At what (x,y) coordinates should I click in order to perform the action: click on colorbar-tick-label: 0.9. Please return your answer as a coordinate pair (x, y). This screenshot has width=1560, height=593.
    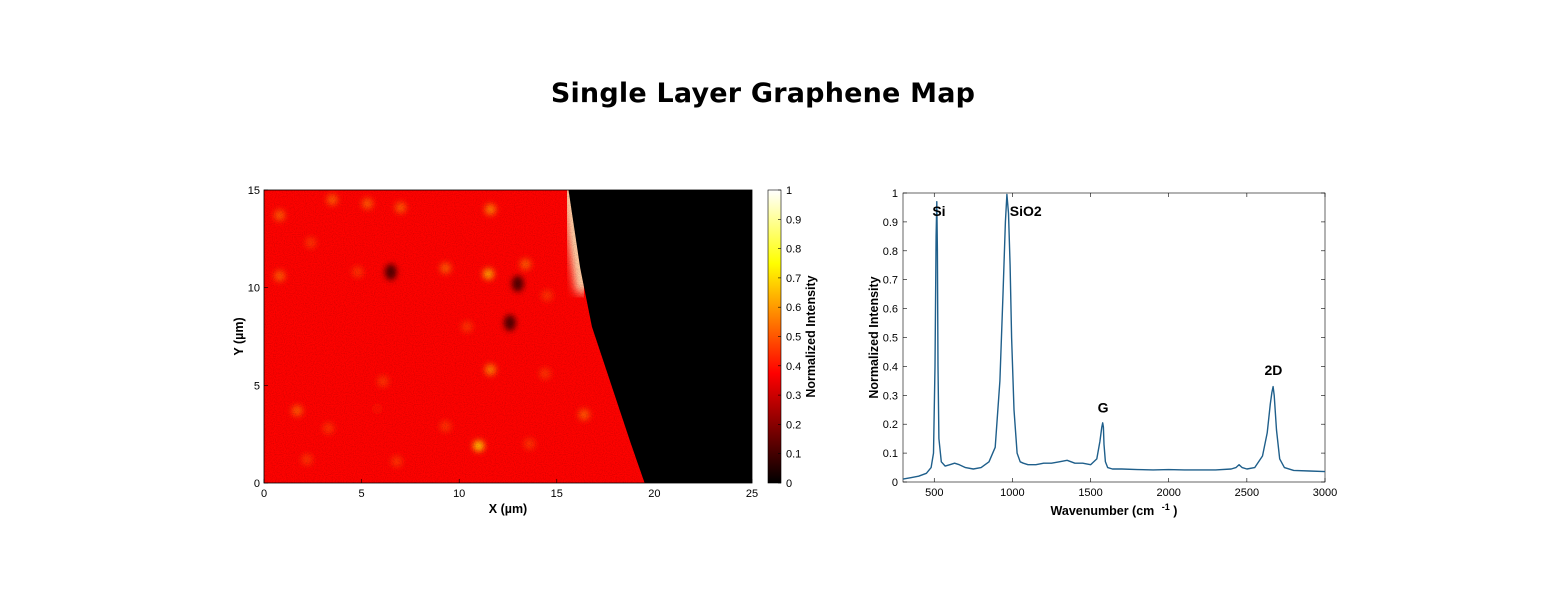
    Looking at the image, I should click on (793, 220).